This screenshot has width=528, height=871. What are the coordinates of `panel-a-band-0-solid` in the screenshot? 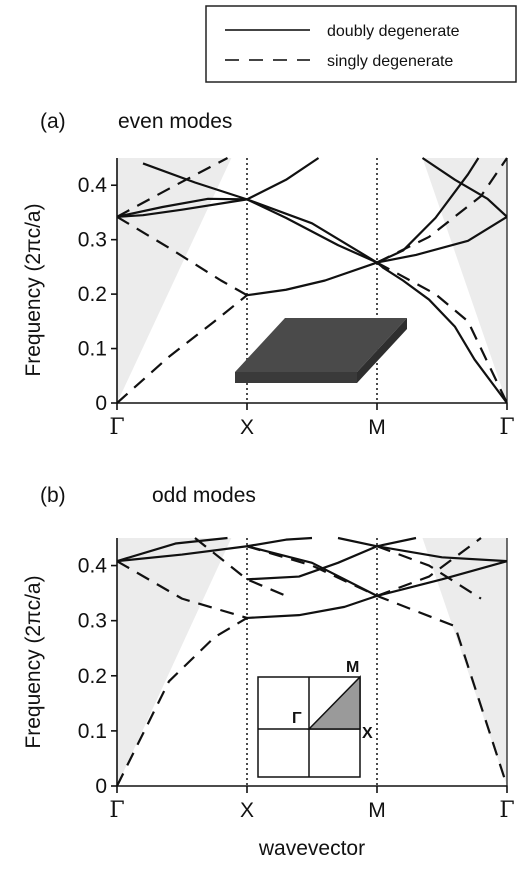 It's located at (312, 231).